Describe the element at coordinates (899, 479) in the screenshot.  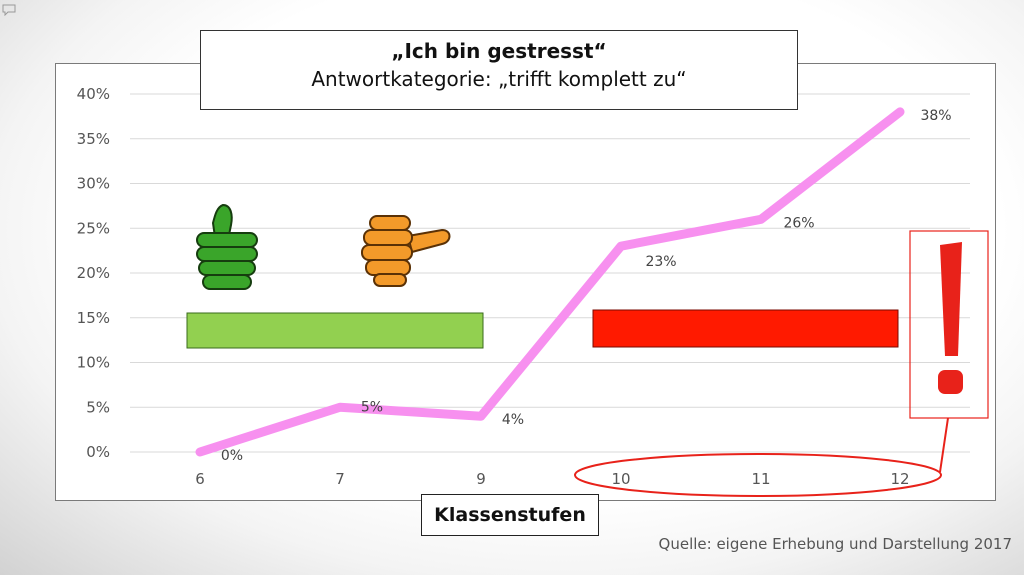
I see `x-tick-label: 12` at that location.